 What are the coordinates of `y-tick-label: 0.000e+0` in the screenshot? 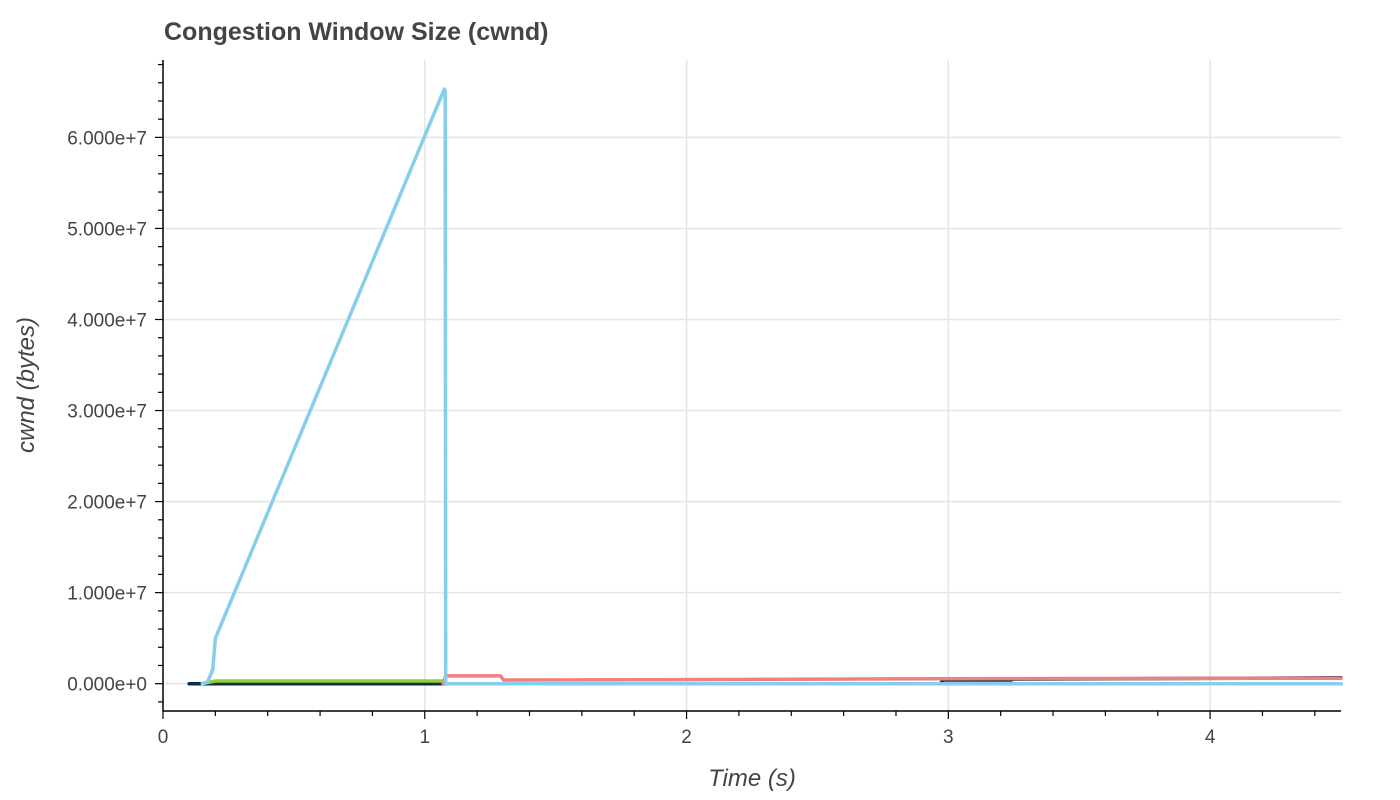 It's located at (107, 685).